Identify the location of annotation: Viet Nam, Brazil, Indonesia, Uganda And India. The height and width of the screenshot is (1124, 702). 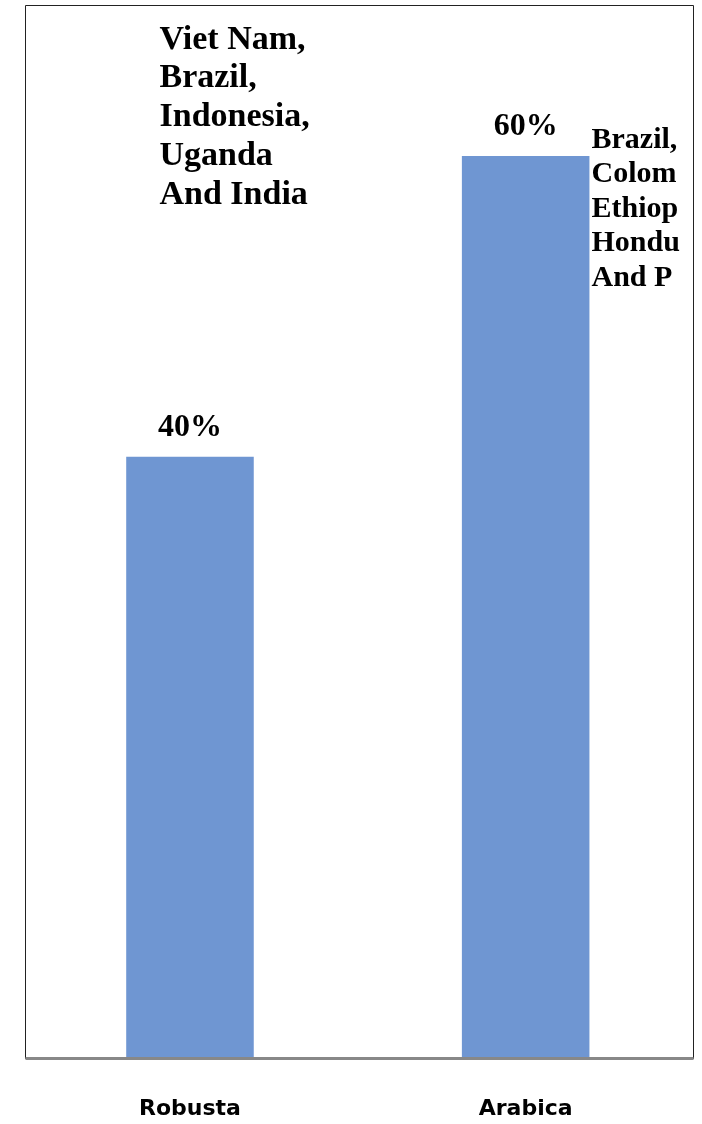
(234, 114).